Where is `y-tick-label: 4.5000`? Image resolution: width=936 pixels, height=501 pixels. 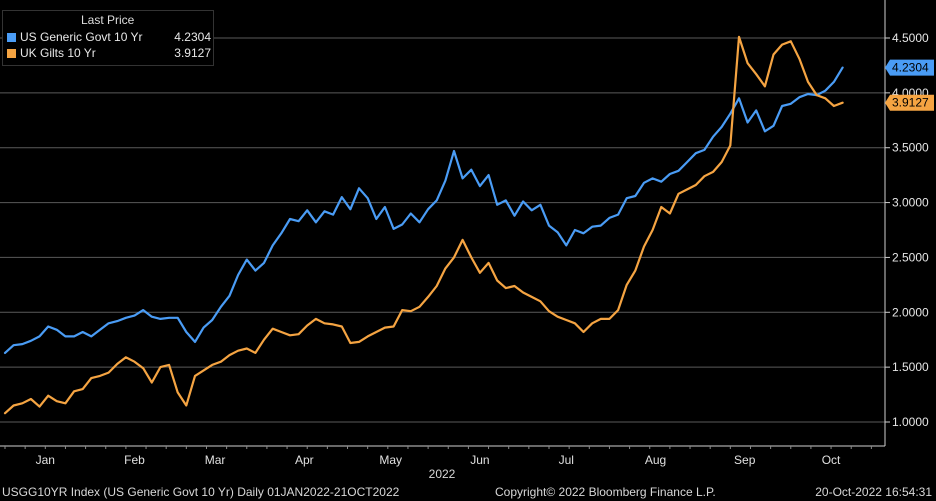 y-tick-label: 4.5000 is located at coordinates (910, 38).